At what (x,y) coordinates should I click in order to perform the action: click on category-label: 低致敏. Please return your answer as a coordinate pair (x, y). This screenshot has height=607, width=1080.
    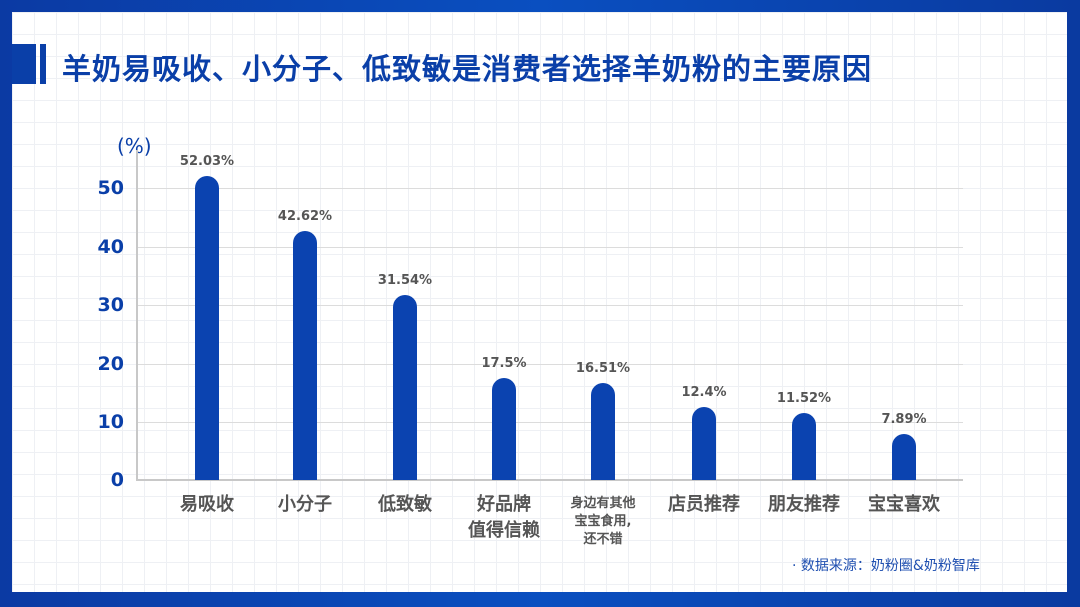
    Looking at the image, I should click on (405, 504).